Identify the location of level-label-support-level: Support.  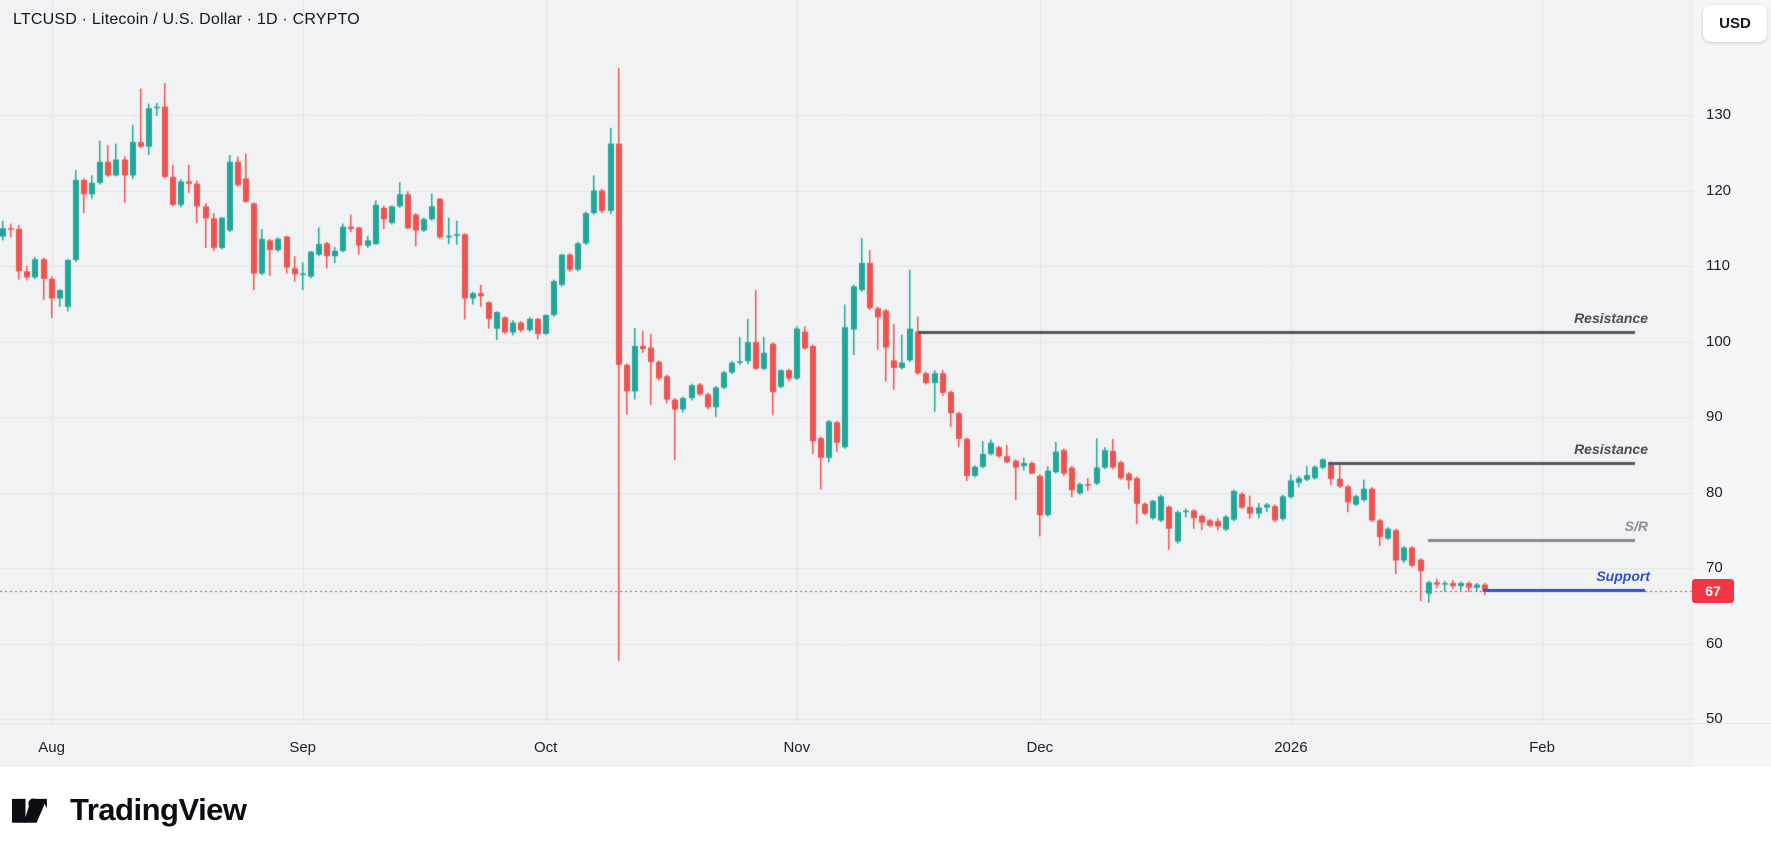
(1623, 575).